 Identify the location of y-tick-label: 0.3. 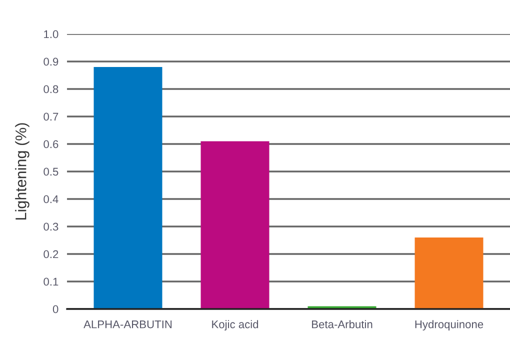
(51, 226).